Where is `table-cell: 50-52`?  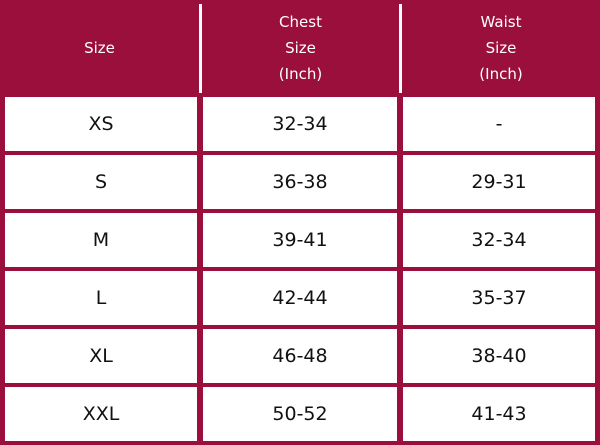
table-cell: 50-52 is located at coordinates (300, 414).